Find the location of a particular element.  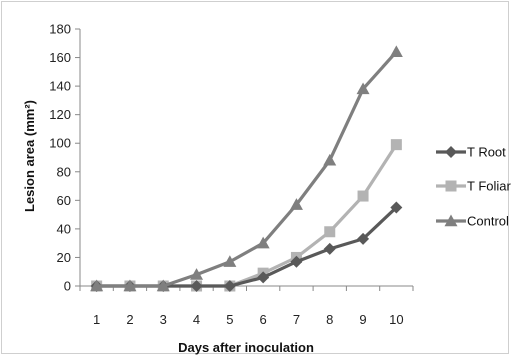

y-tick-label: 40 is located at coordinates (64, 228).